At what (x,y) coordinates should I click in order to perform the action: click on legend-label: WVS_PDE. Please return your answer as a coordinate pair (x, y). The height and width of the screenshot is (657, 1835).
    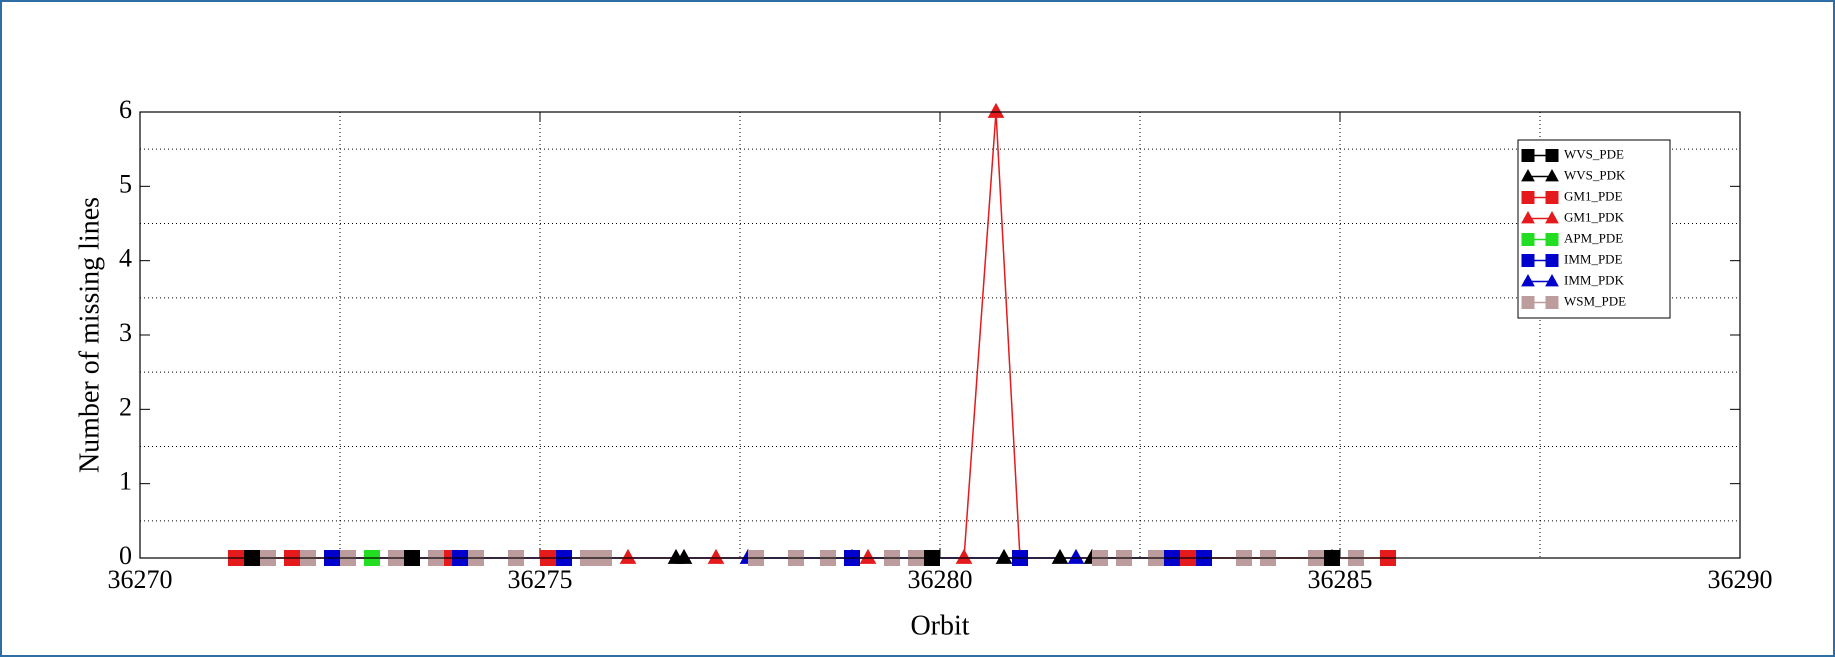
    Looking at the image, I should click on (1594, 153).